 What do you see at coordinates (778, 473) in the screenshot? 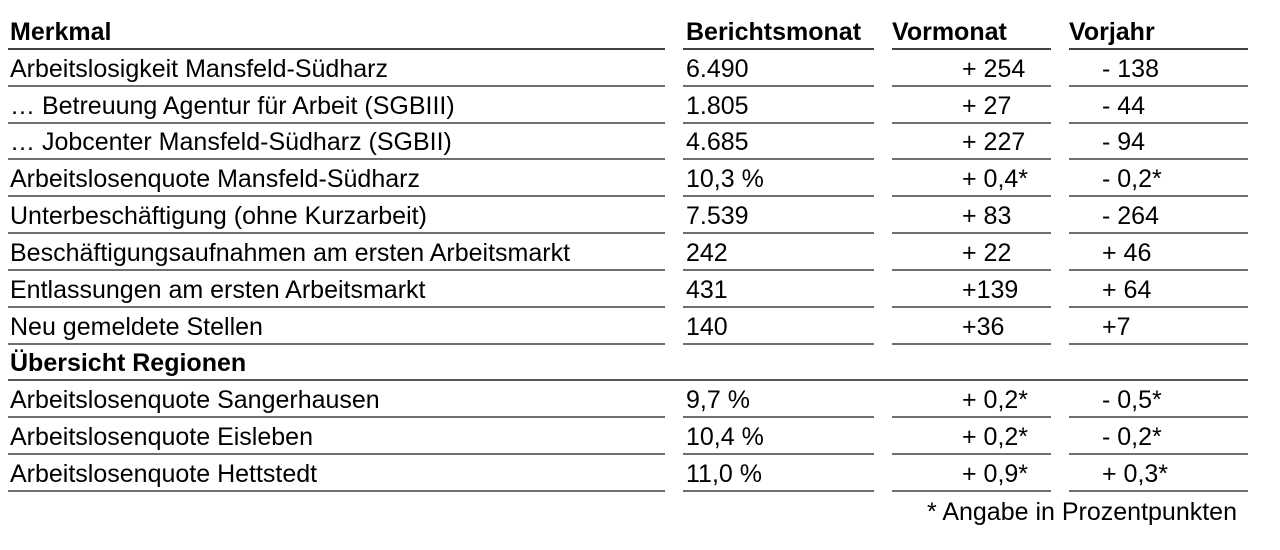
I see `berichtsmonat-value: 11,0 %` at bounding box center [778, 473].